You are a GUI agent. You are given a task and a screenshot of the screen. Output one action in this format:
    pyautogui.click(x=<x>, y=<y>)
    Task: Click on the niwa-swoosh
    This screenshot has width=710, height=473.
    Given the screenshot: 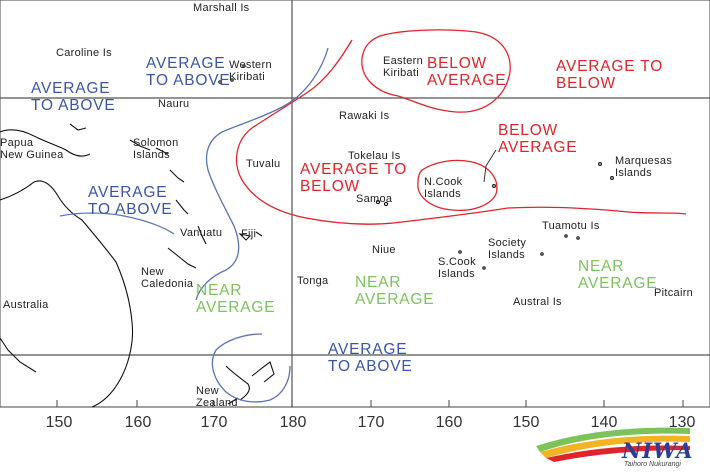 What is the action you would take?
    pyautogui.click(x=613, y=444)
    